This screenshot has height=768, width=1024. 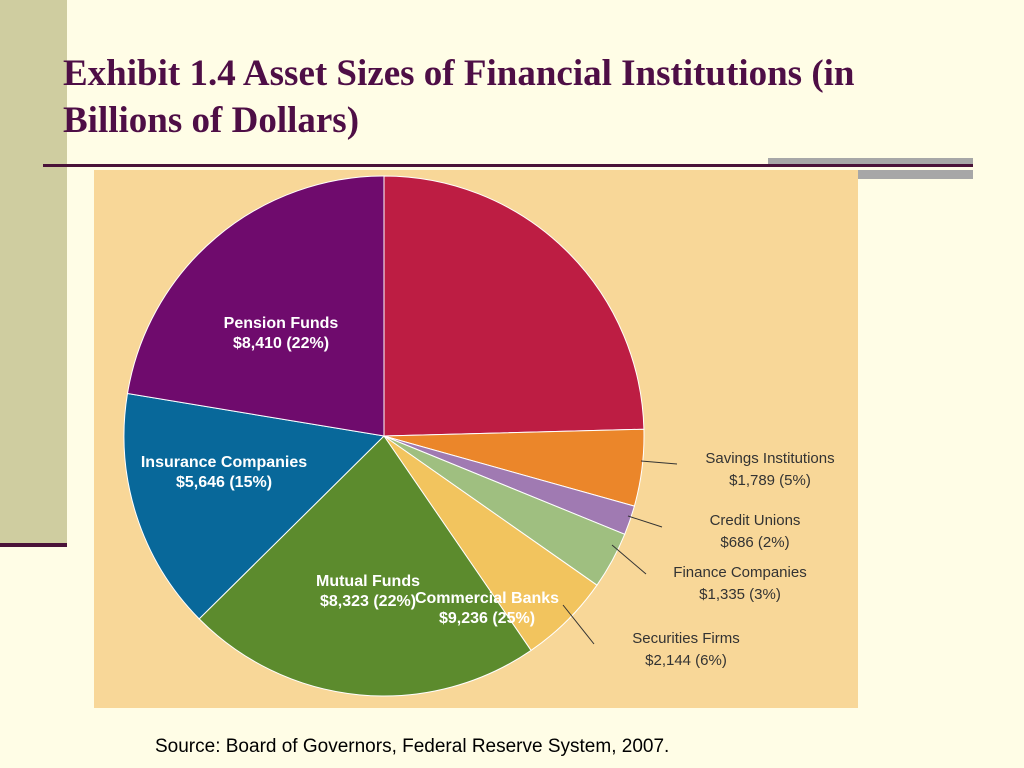 I want to click on slice-label-commercial-banks: Commercial Banks, so click(x=487, y=598).